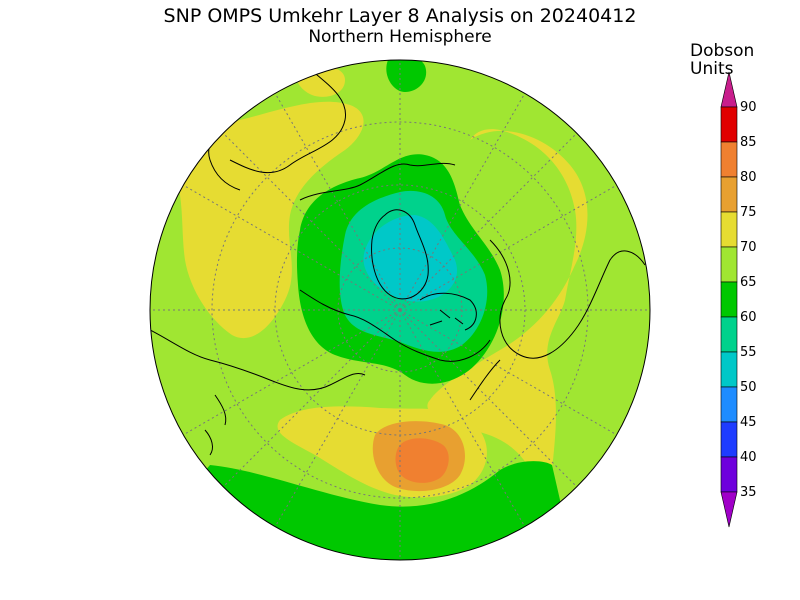 This screenshot has width=800, height=600. Describe the element at coordinates (287, 117) in the screenshot. I see `coastline-europe` at that location.